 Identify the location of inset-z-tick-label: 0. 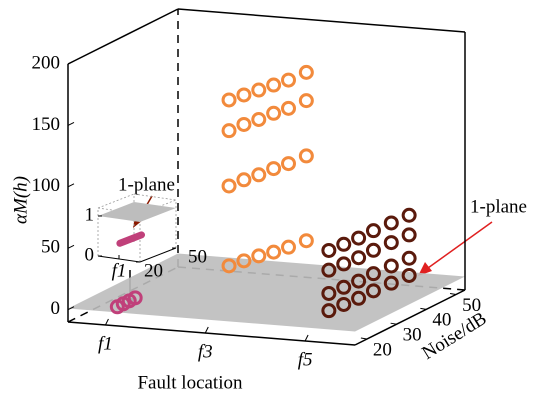
(90, 254).